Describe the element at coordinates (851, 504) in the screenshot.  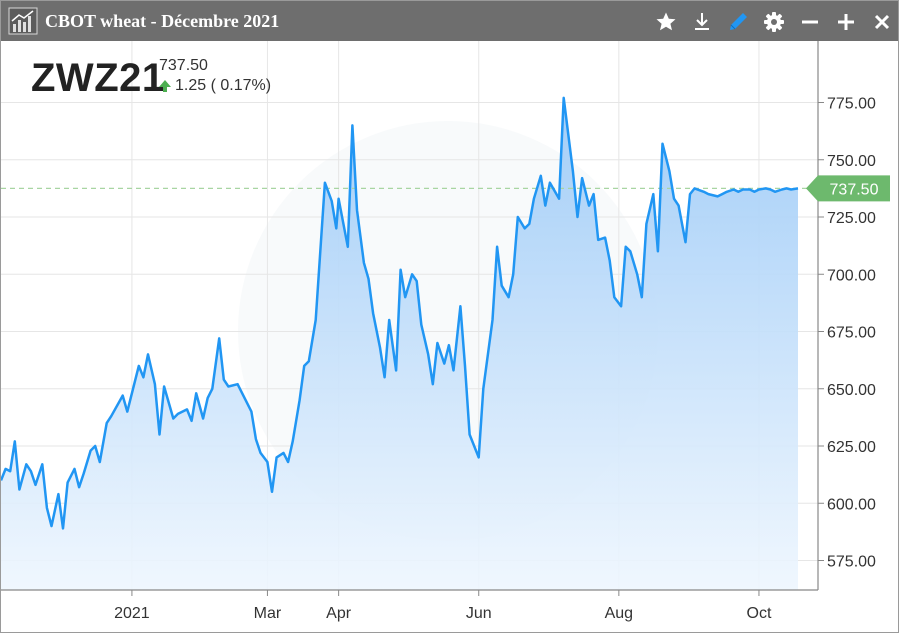
I see `y-tick-label: 600.00` at that location.